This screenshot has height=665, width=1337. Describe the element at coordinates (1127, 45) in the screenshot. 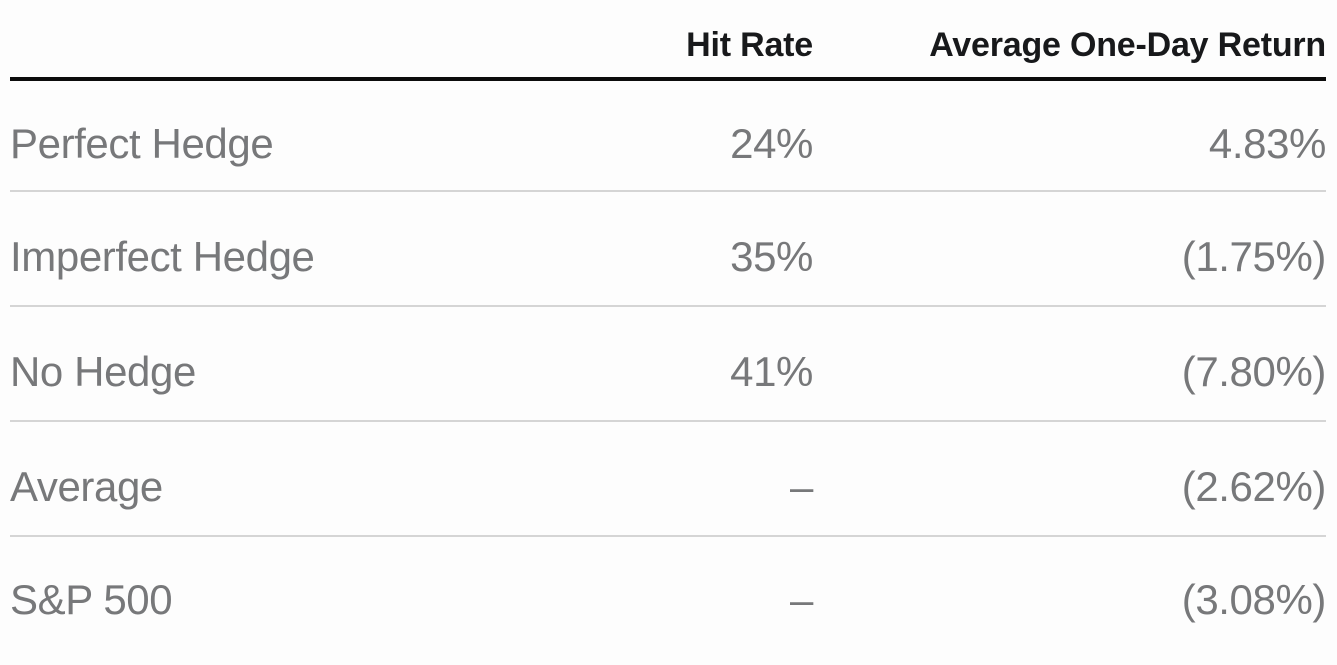

I see `column-header-average-one-day-return: Average One-Day Return` at that location.